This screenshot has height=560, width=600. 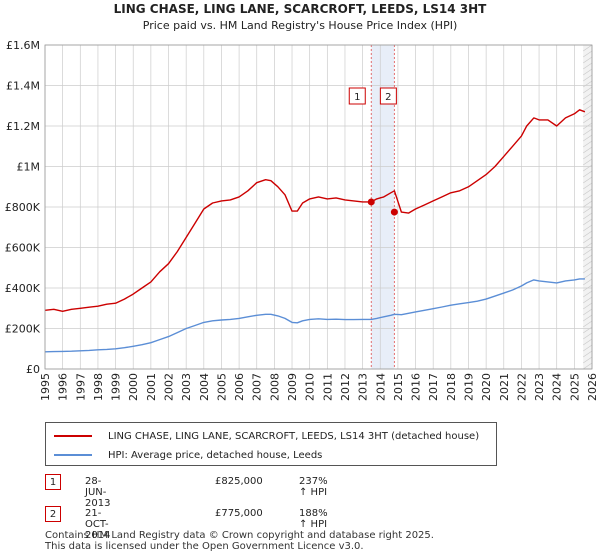 What do you see at coordinates (574, 387) in the screenshot?
I see `x-tick-label: 2025` at bounding box center [574, 387].